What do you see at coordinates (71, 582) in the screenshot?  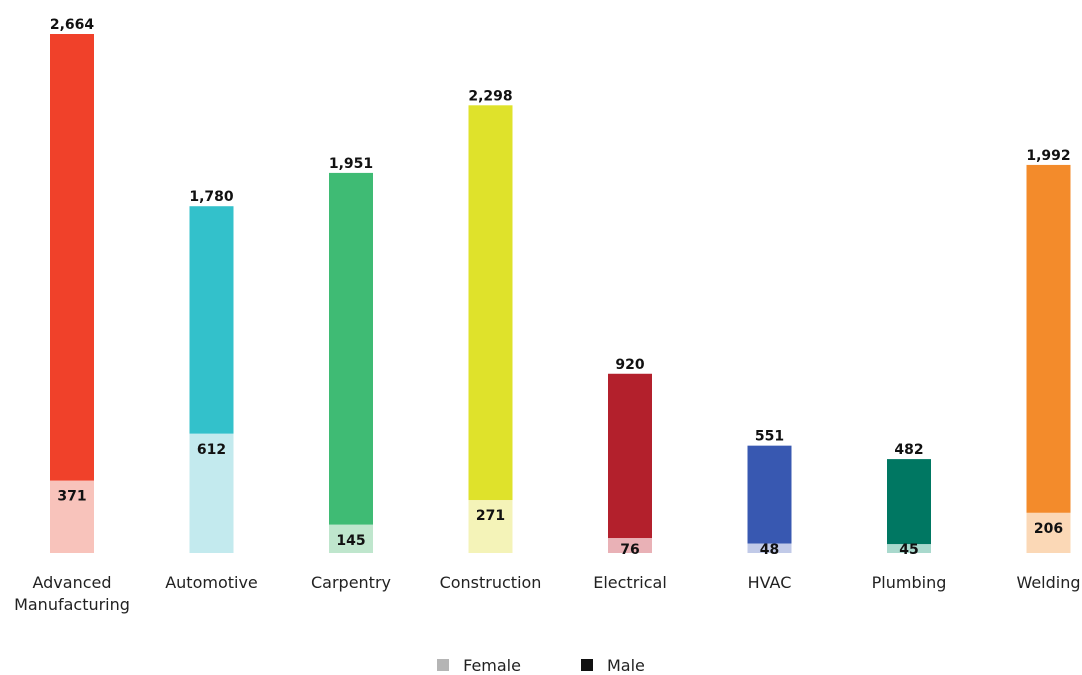 I see `category-label-line: Advanced` at bounding box center [71, 582].